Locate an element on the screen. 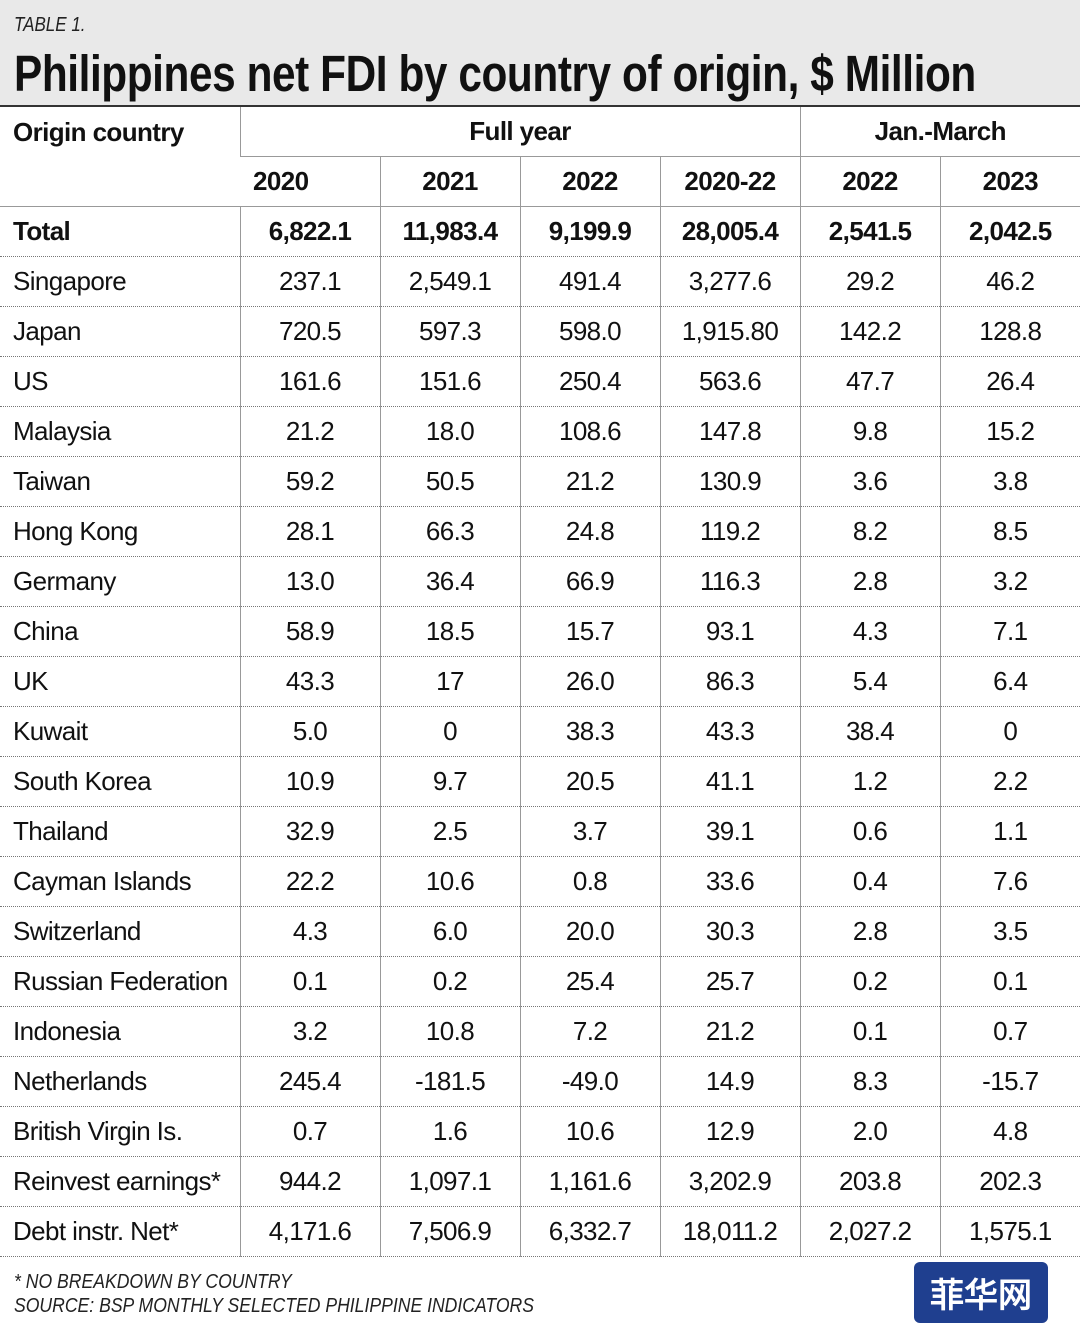 Image resolution: width=1080 pixels, height=1335 pixels. column-header: 2021 is located at coordinates (449, 181).